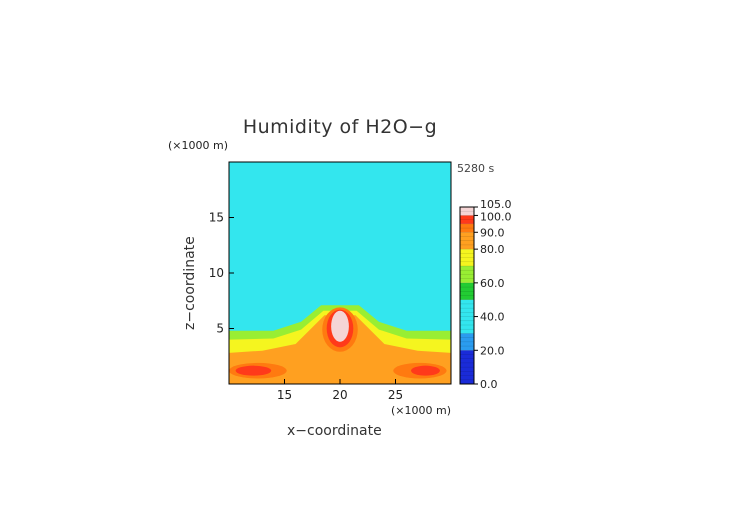 The image size is (752, 532). What do you see at coordinates (198, 145) in the screenshot?
I see `y-unit-label: (×1000 m)` at bounding box center [198, 145].